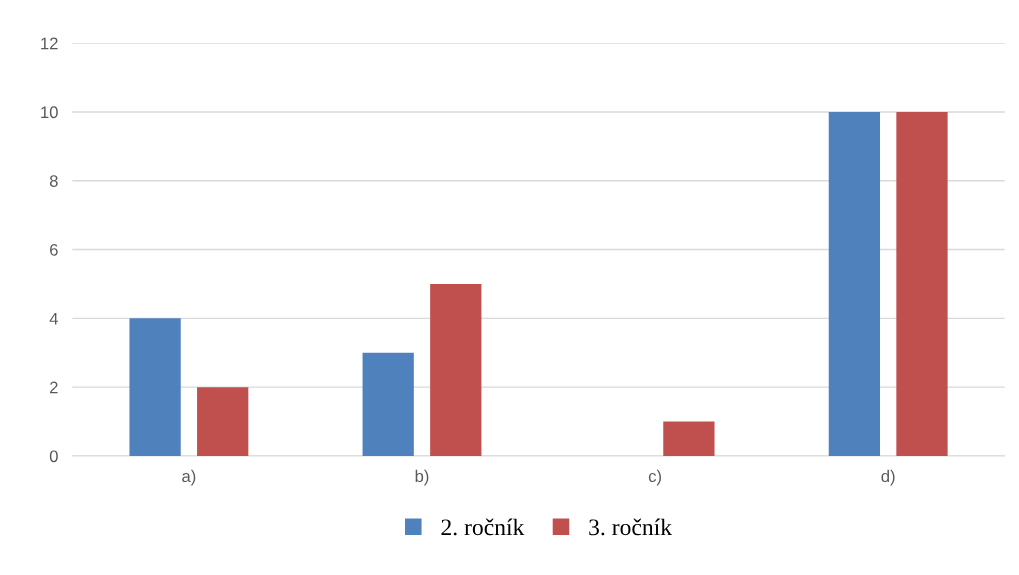  What do you see at coordinates (53, 456) in the screenshot?
I see `y-tick-label: 0` at bounding box center [53, 456].